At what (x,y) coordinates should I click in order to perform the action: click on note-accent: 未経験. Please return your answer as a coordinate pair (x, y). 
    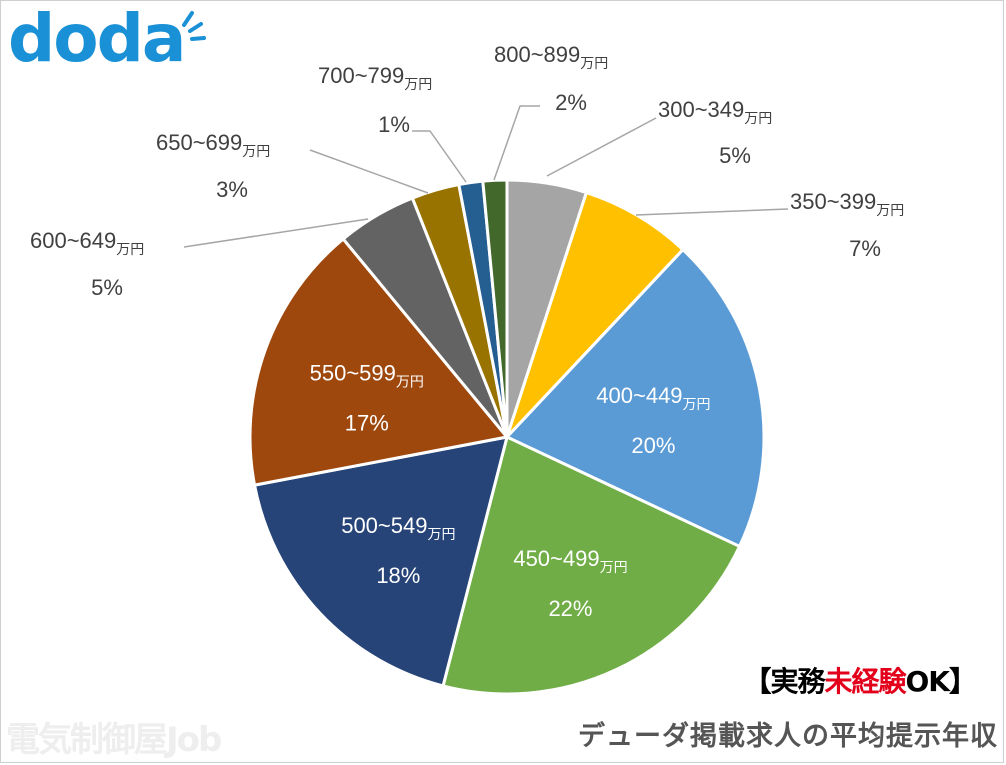
    Looking at the image, I should click on (865, 681).